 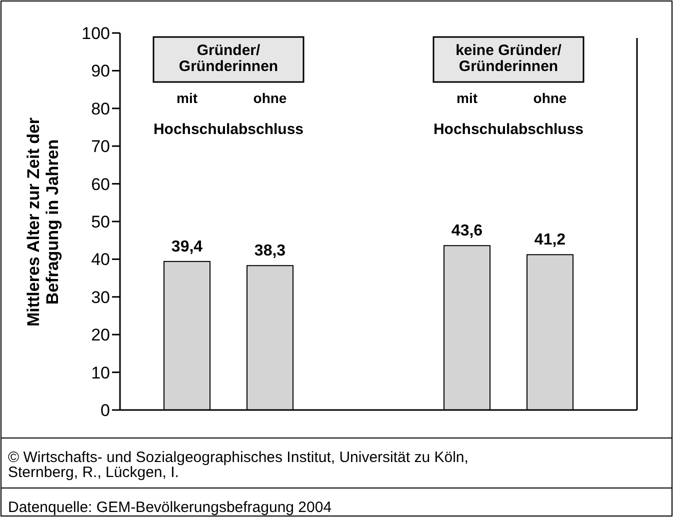 I want to click on y-tick-label: 10, so click(x=100, y=372).